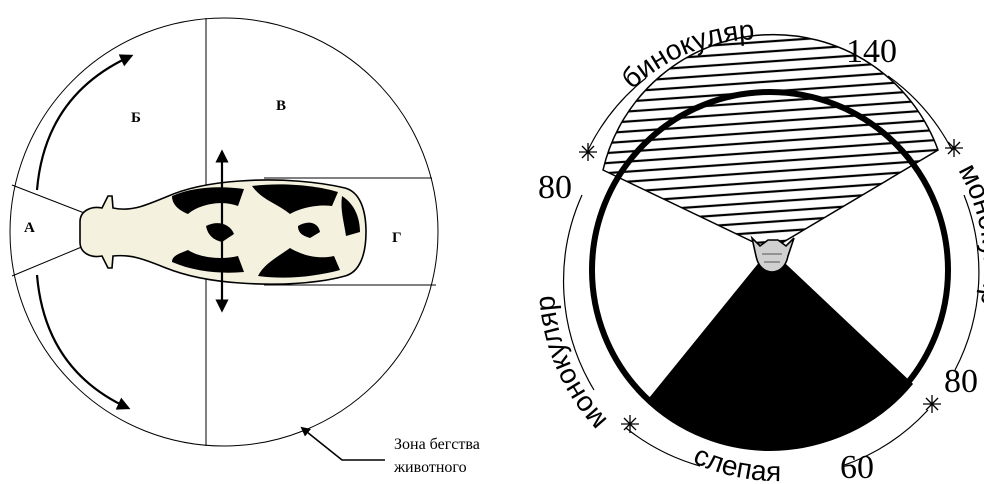  What do you see at coordinates (29, 228) in the screenshot?
I see `zone-label-a: А` at bounding box center [29, 228].